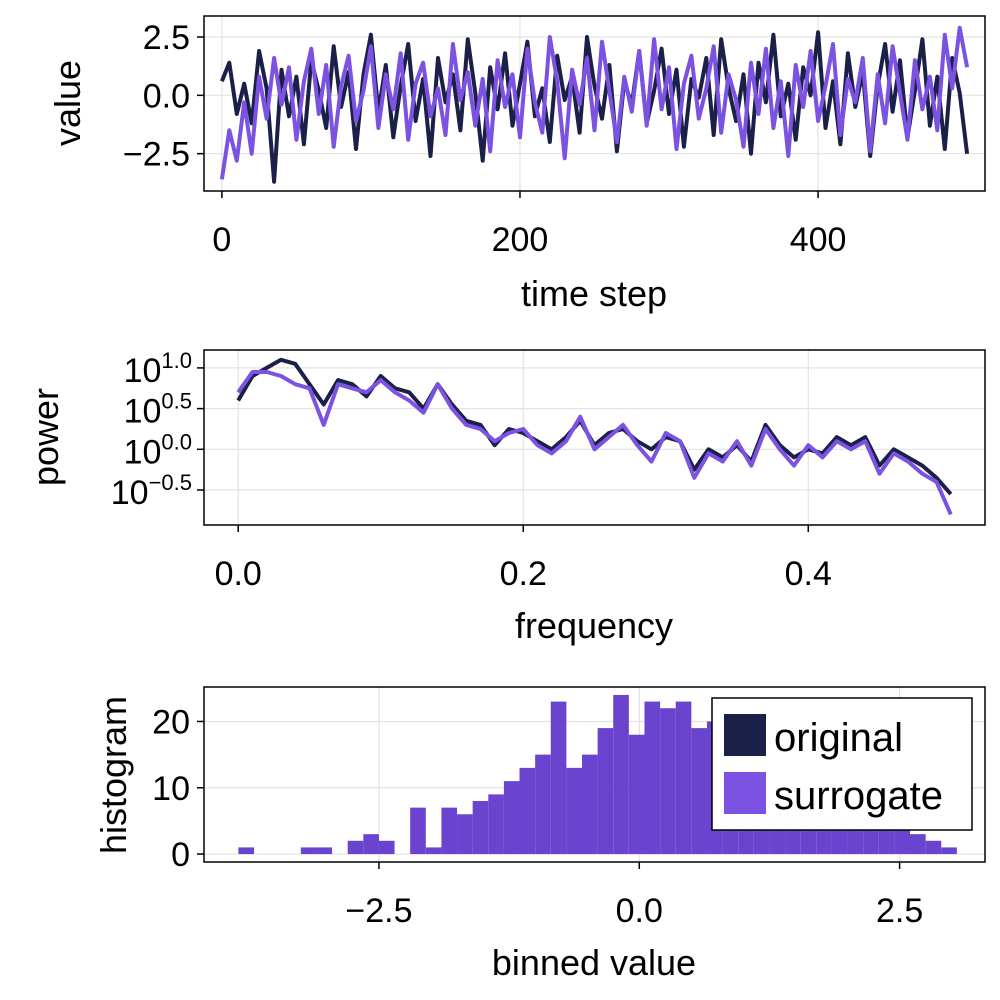  What do you see at coordinates (745, 735) in the screenshot?
I see `legend-swatch-original` at bounding box center [745, 735].